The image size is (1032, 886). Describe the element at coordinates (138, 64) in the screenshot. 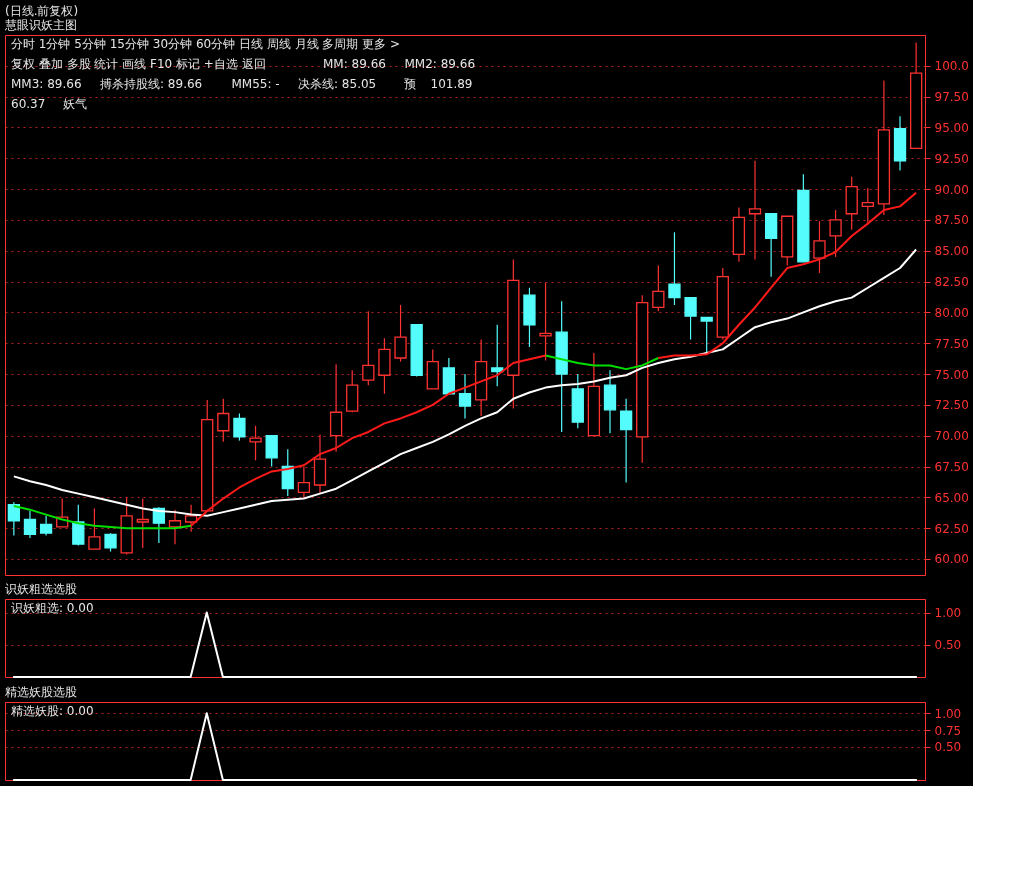

I see `annotation: 复权 叠加 多股 统计 画线 F10 标记 +自选 返回` at that location.